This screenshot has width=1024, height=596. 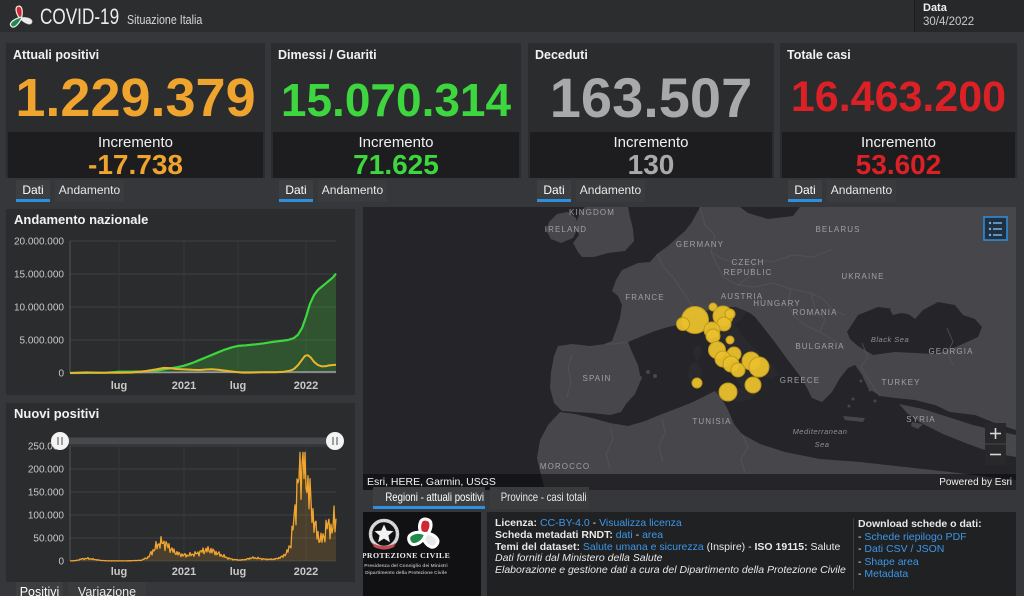 I want to click on svg-text: SYRIA, so click(x=921, y=419).